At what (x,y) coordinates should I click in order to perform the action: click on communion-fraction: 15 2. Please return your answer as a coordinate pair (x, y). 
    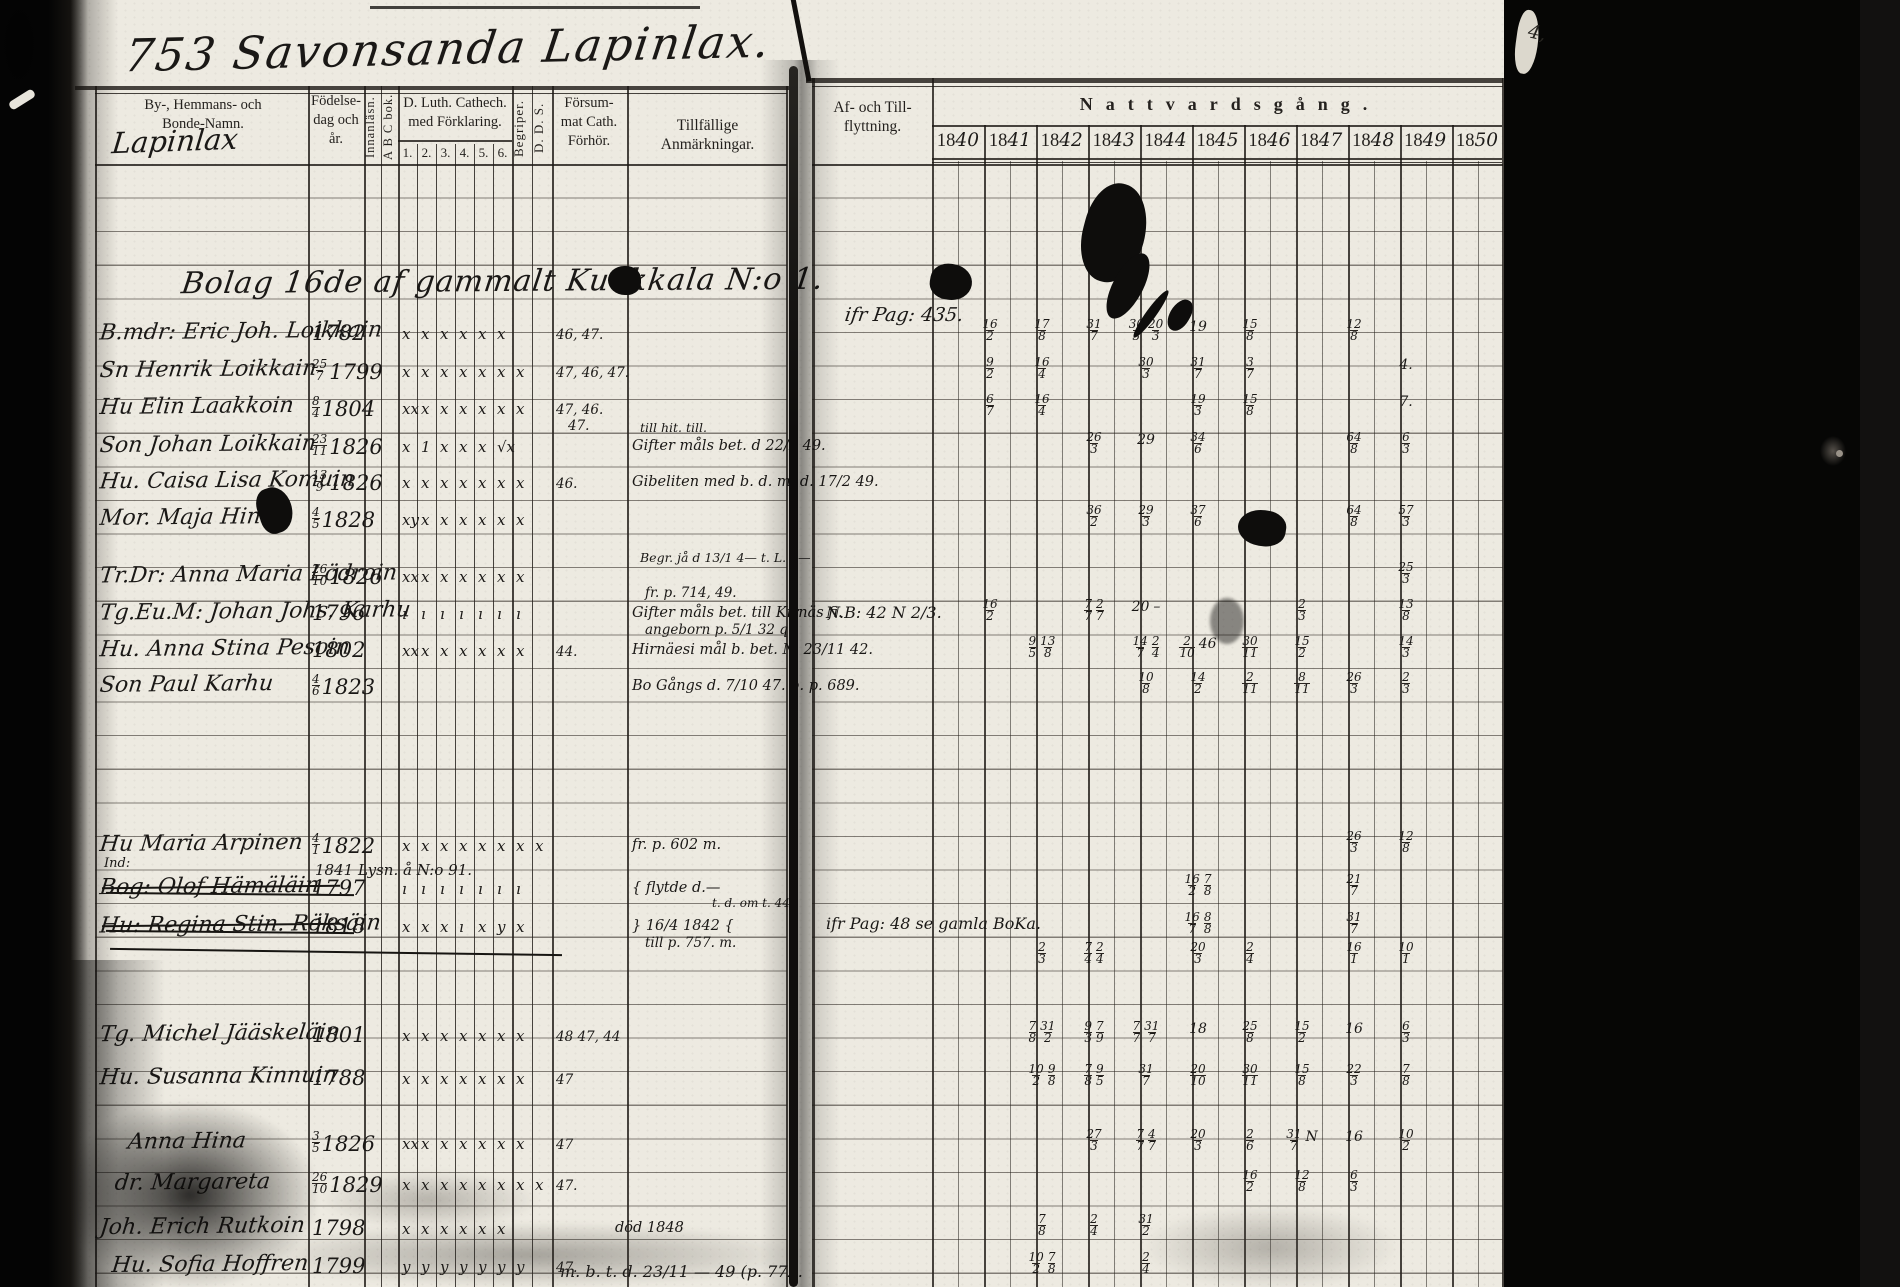
    Looking at the image, I should click on (1301, 1032).